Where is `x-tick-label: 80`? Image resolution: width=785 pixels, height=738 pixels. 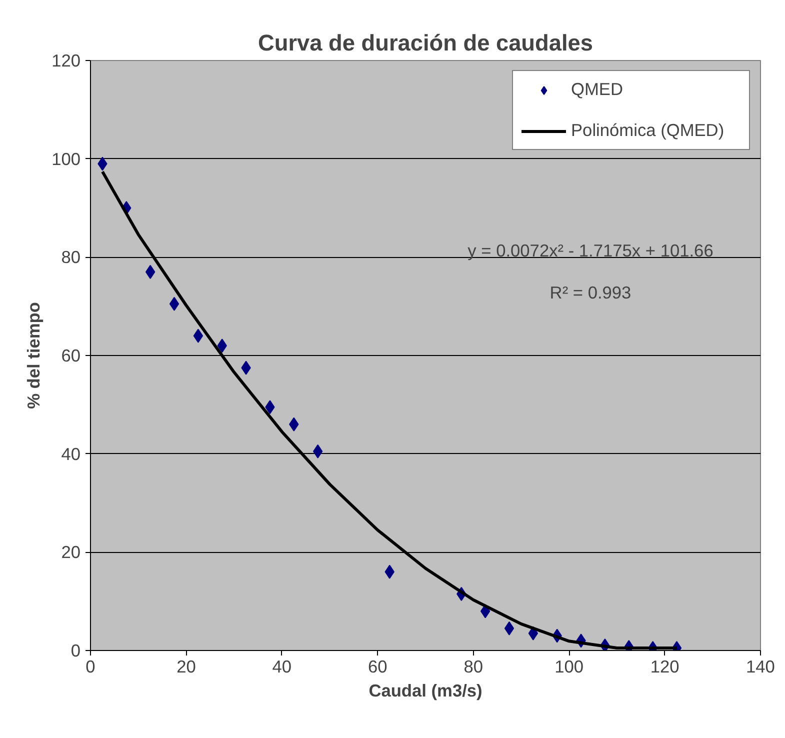 x-tick-label: 80 is located at coordinates (473, 666).